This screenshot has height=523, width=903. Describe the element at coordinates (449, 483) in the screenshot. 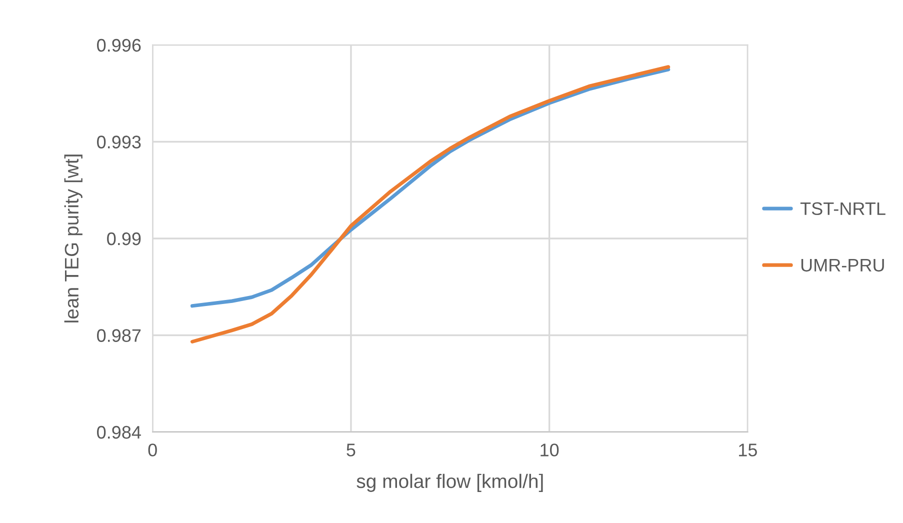

I see `x-axis-title: sg molar flow [kmol/h]` at that location.